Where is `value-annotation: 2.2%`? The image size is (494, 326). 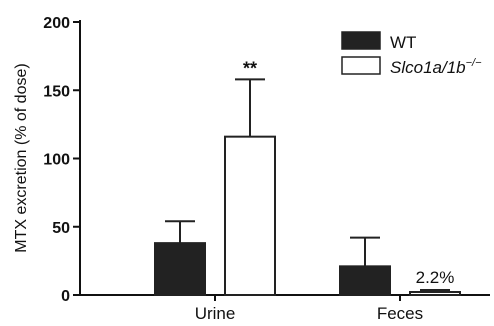 value-annotation: 2.2% is located at coordinates (435, 277).